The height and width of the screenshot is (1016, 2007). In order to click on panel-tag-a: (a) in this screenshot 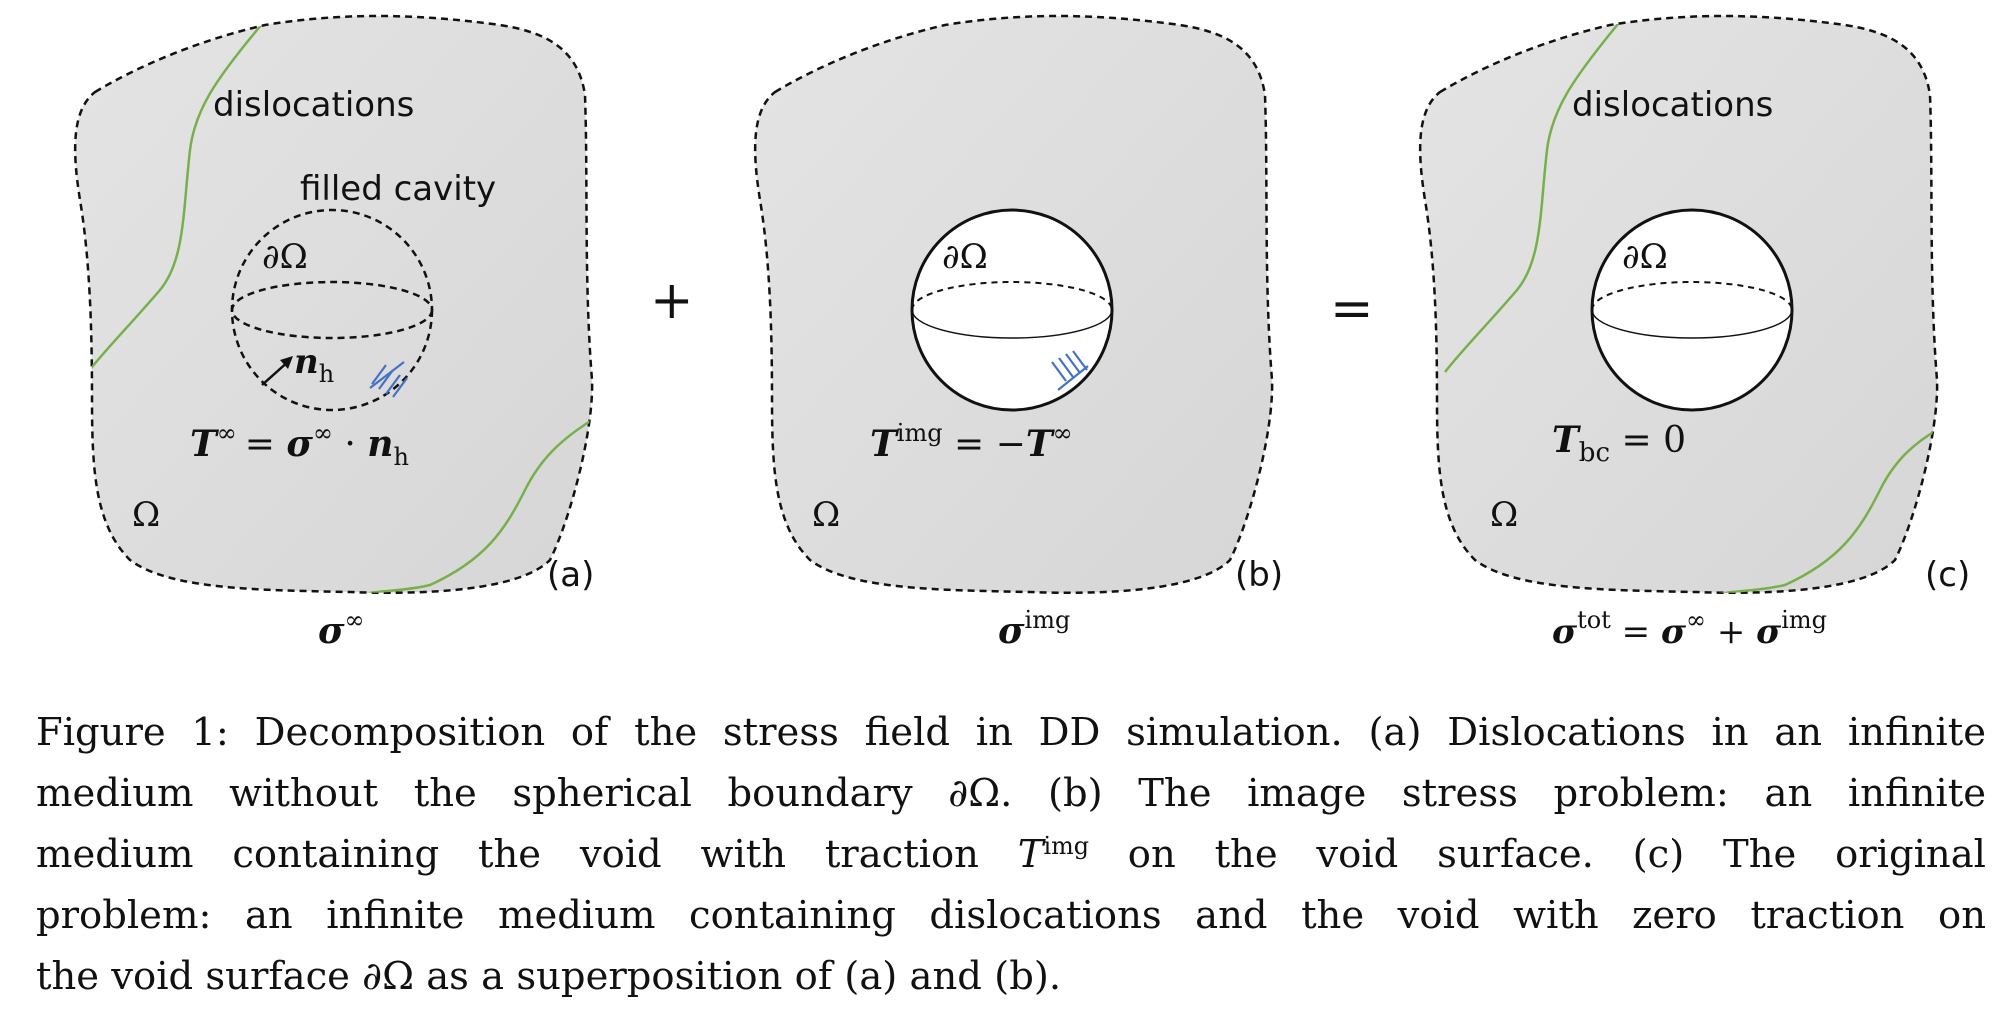, I will do `click(570, 575)`.